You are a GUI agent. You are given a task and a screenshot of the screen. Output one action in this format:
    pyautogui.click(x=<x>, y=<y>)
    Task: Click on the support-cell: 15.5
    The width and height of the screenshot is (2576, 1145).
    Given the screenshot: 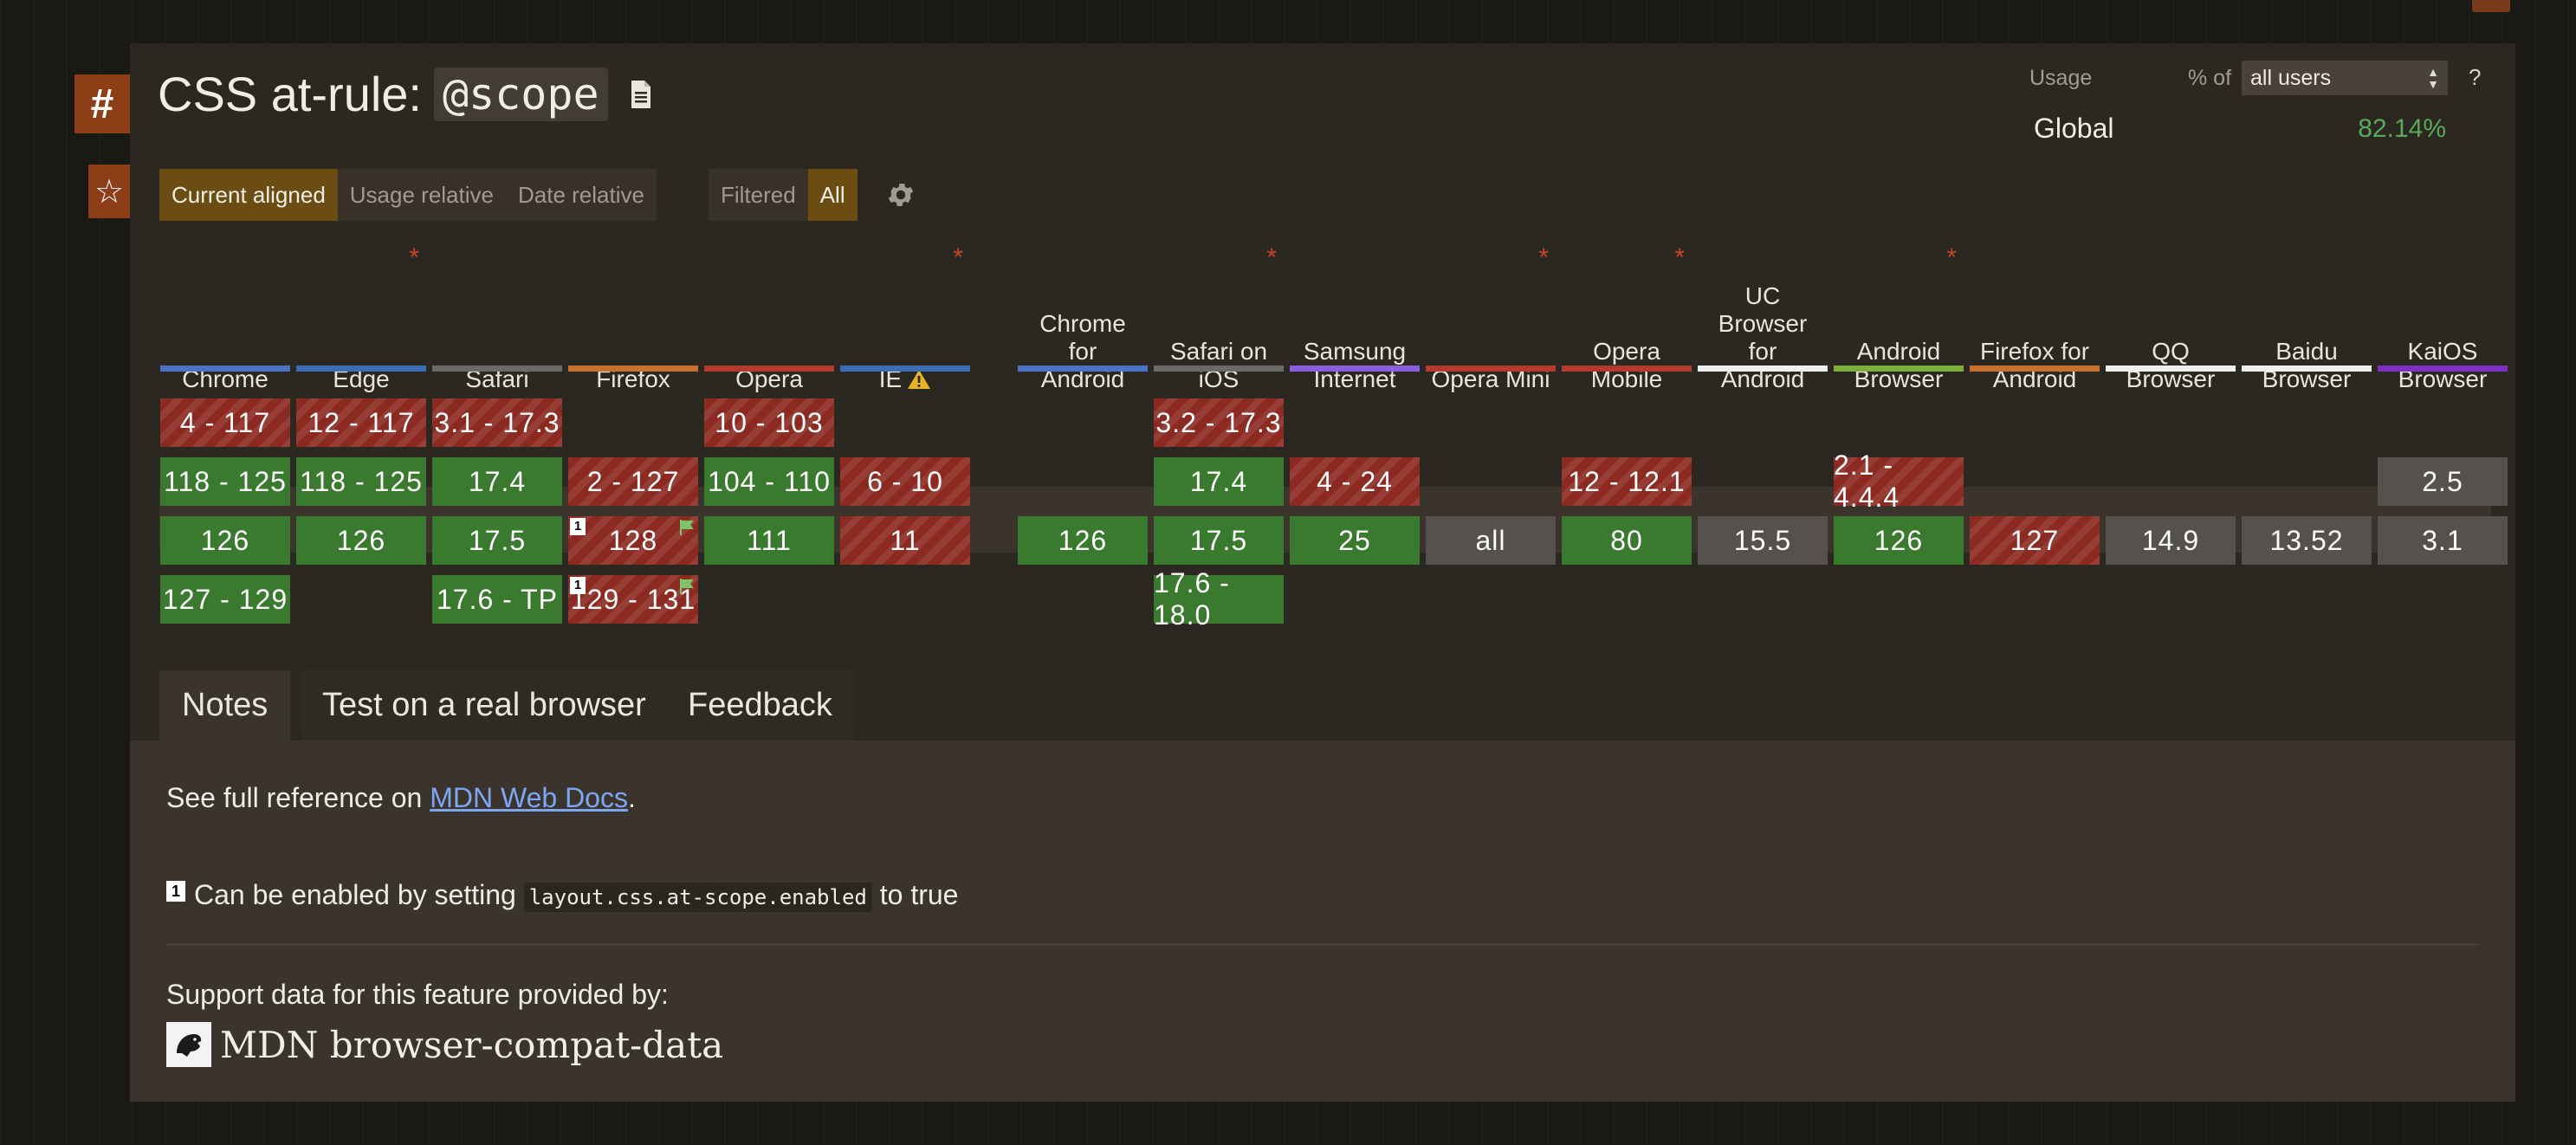 What is the action you would take?
    pyautogui.click(x=1763, y=540)
    